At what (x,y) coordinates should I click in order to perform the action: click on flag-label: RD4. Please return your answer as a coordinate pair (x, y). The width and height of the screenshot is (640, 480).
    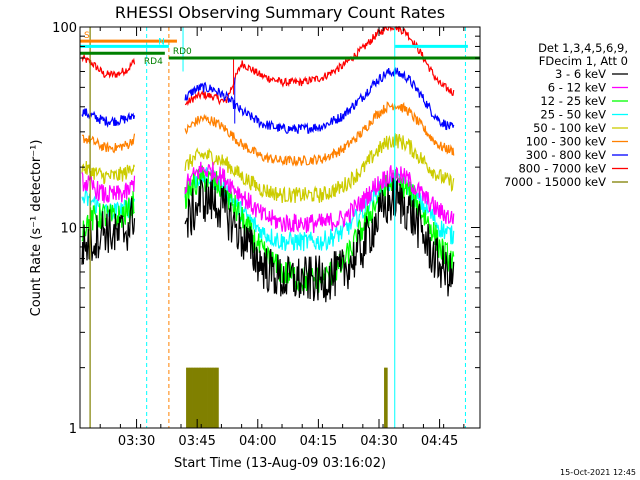
    Looking at the image, I should click on (153, 62).